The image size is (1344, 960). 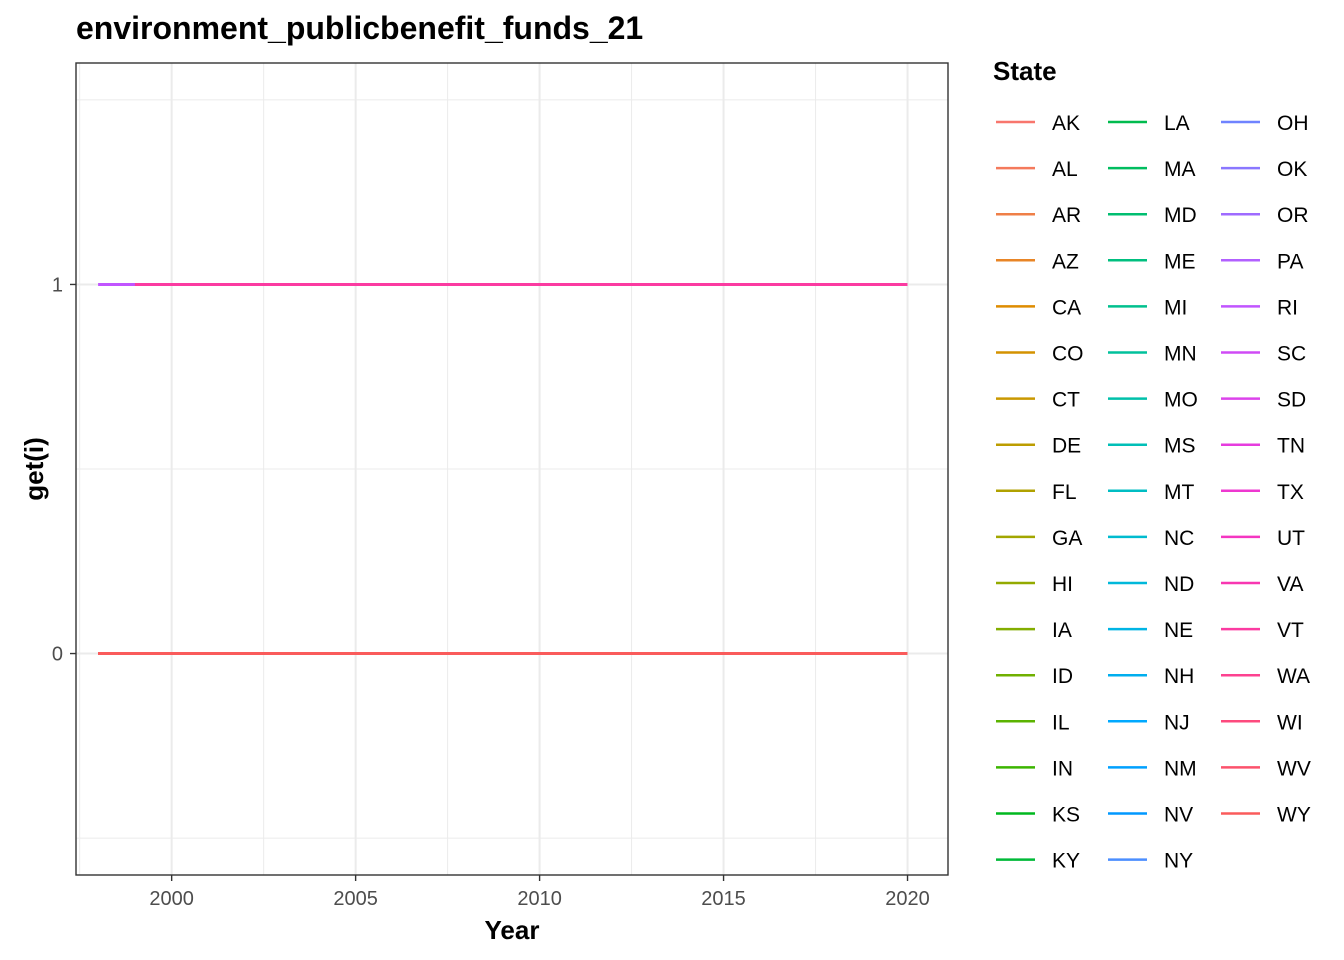 What do you see at coordinates (1290, 630) in the screenshot?
I see `legend-label: VT` at bounding box center [1290, 630].